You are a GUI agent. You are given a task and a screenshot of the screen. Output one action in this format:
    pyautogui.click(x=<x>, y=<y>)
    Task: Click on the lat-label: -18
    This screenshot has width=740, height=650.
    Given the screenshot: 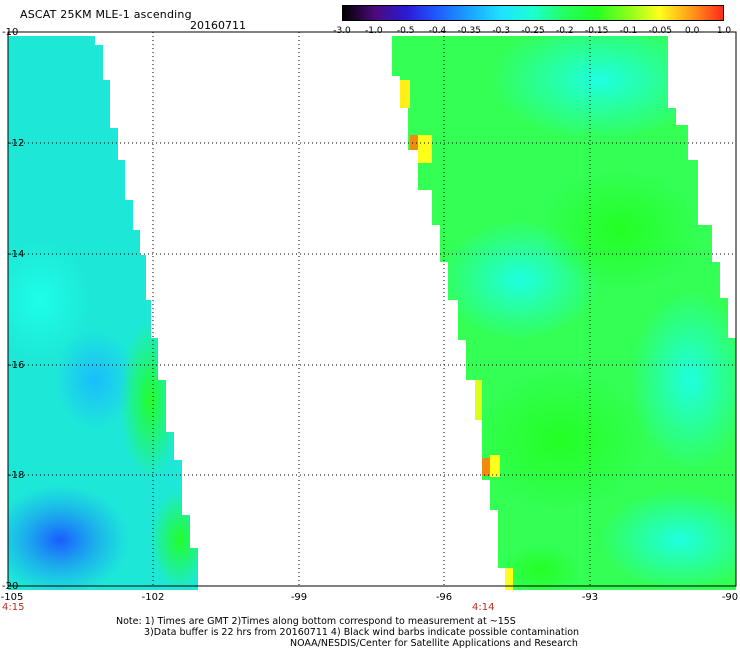 What is the action you would take?
    pyautogui.click(x=16, y=475)
    